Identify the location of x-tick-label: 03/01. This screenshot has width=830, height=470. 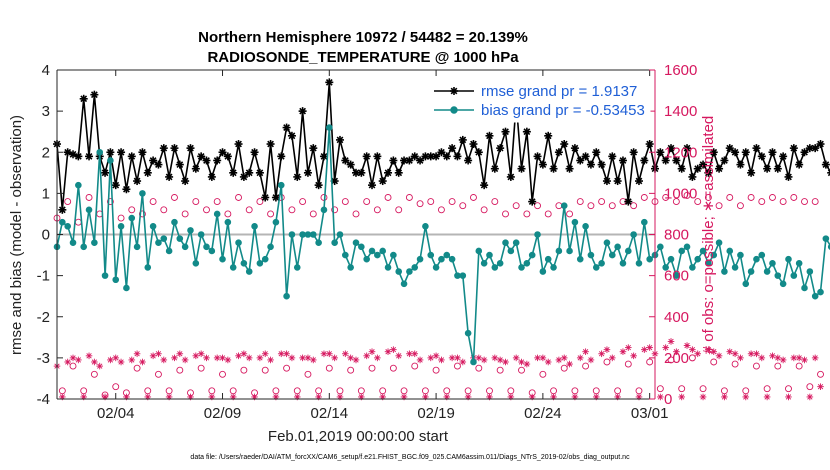
(650, 413).